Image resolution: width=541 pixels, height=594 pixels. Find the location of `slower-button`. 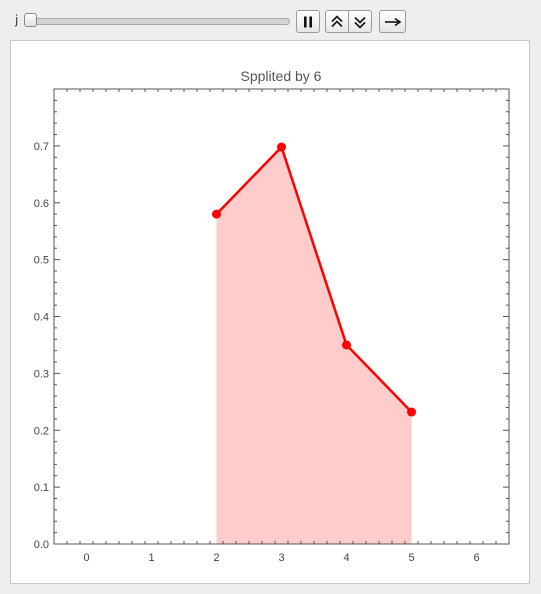

slower-button is located at coordinates (360, 21).